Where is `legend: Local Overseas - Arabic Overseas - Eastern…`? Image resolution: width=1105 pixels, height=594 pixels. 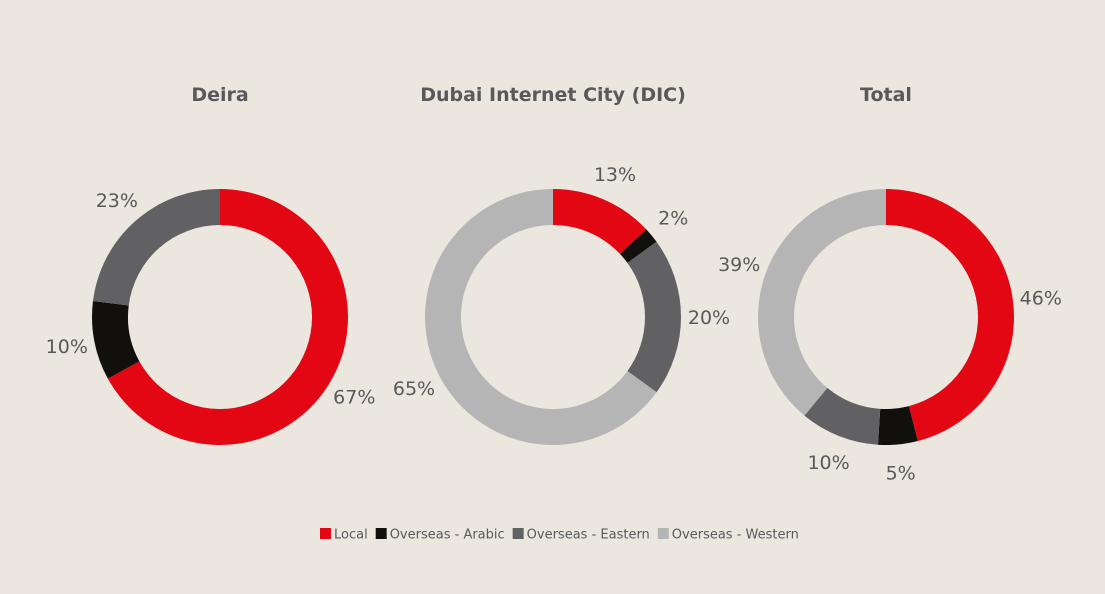
legend: Local Overseas - Arabic Overseas - Eastern… is located at coordinates (559, 535).